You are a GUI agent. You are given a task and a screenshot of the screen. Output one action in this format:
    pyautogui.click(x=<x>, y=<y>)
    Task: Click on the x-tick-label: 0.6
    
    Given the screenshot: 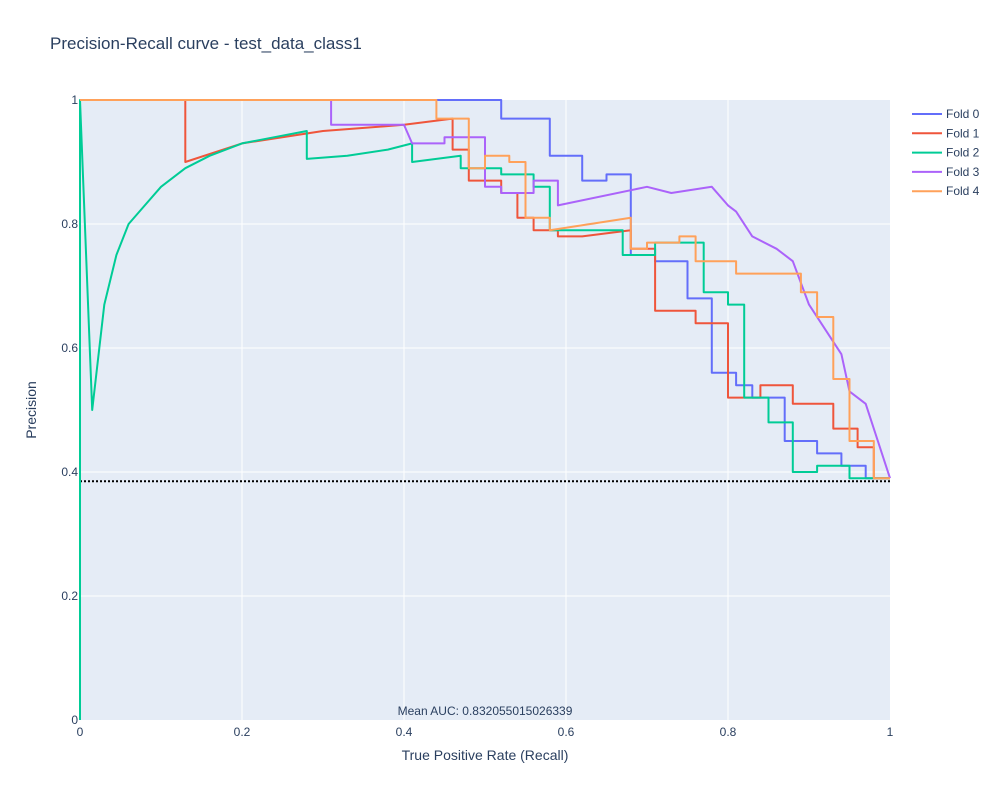 What is the action you would take?
    pyautogui.click(x=566, y=732)
    